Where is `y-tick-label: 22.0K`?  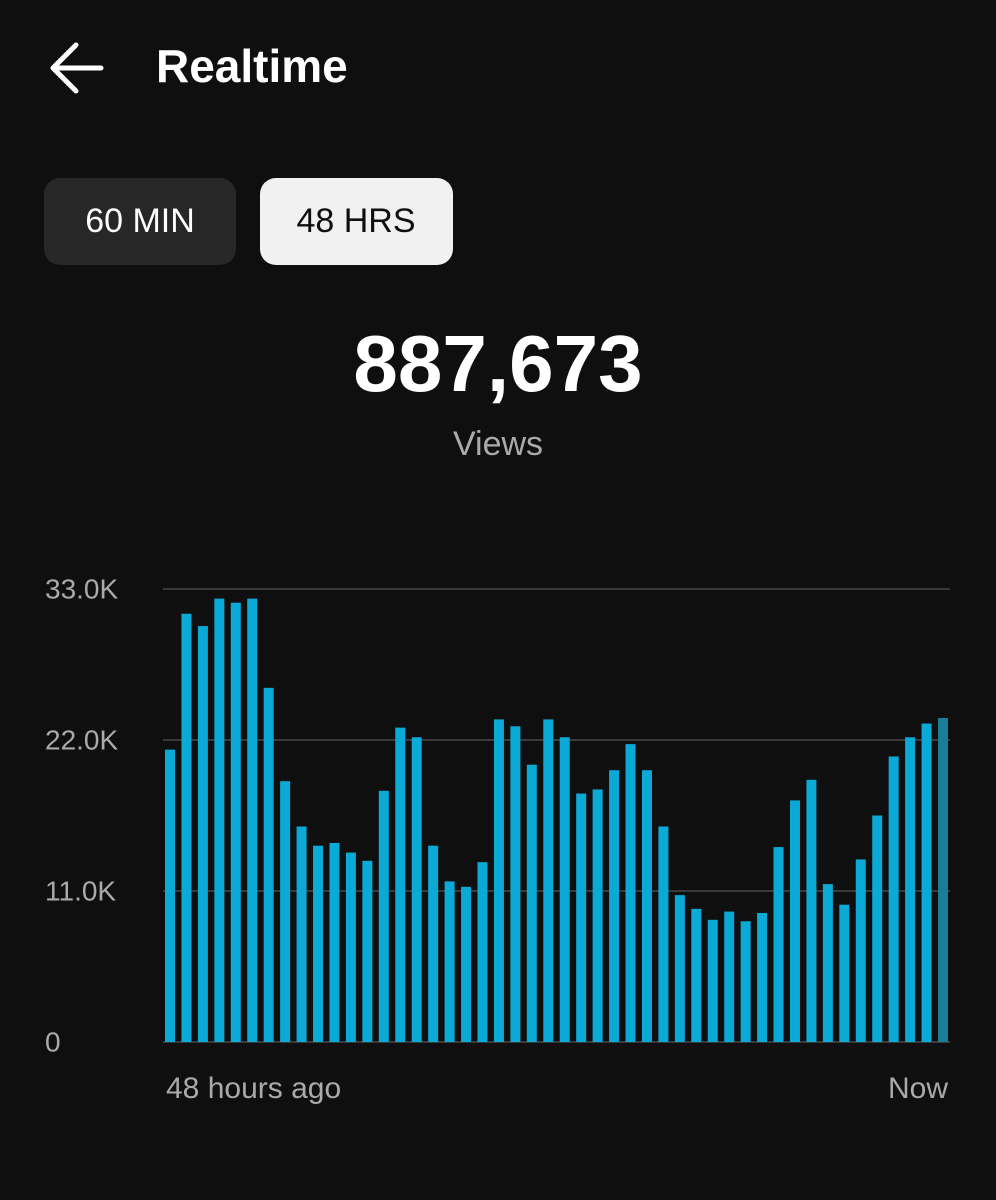
y-tick-label: 22.0K is located at coordinates (81, 739).